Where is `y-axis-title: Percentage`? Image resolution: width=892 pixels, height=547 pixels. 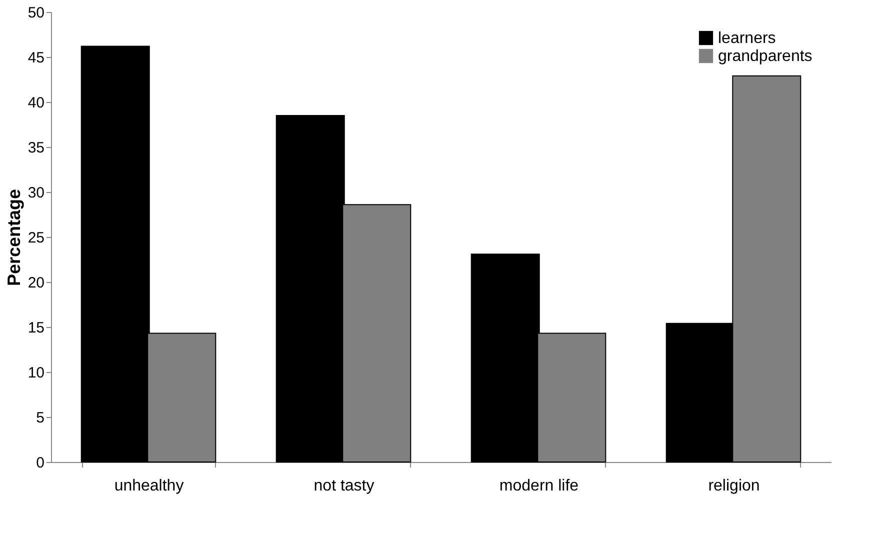 y-axis-title: Percentage is located at coordinates (14, 237).